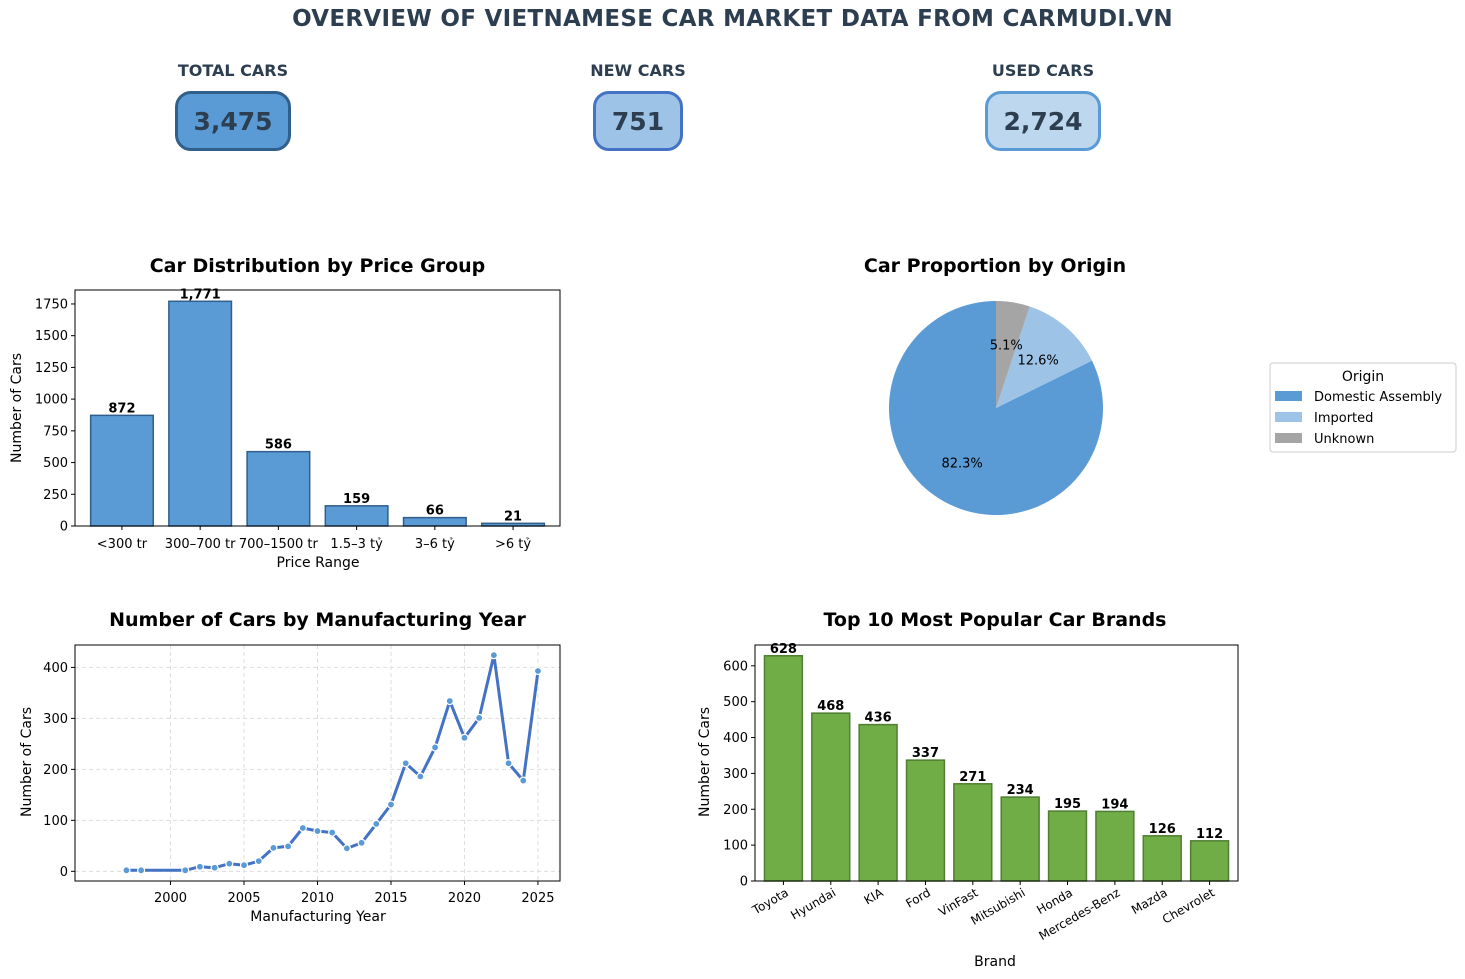  What do you see at coordinates (170, 898) in the screenshot?
I see `x-tick-label: 2000` at bounding box center [170, 898].